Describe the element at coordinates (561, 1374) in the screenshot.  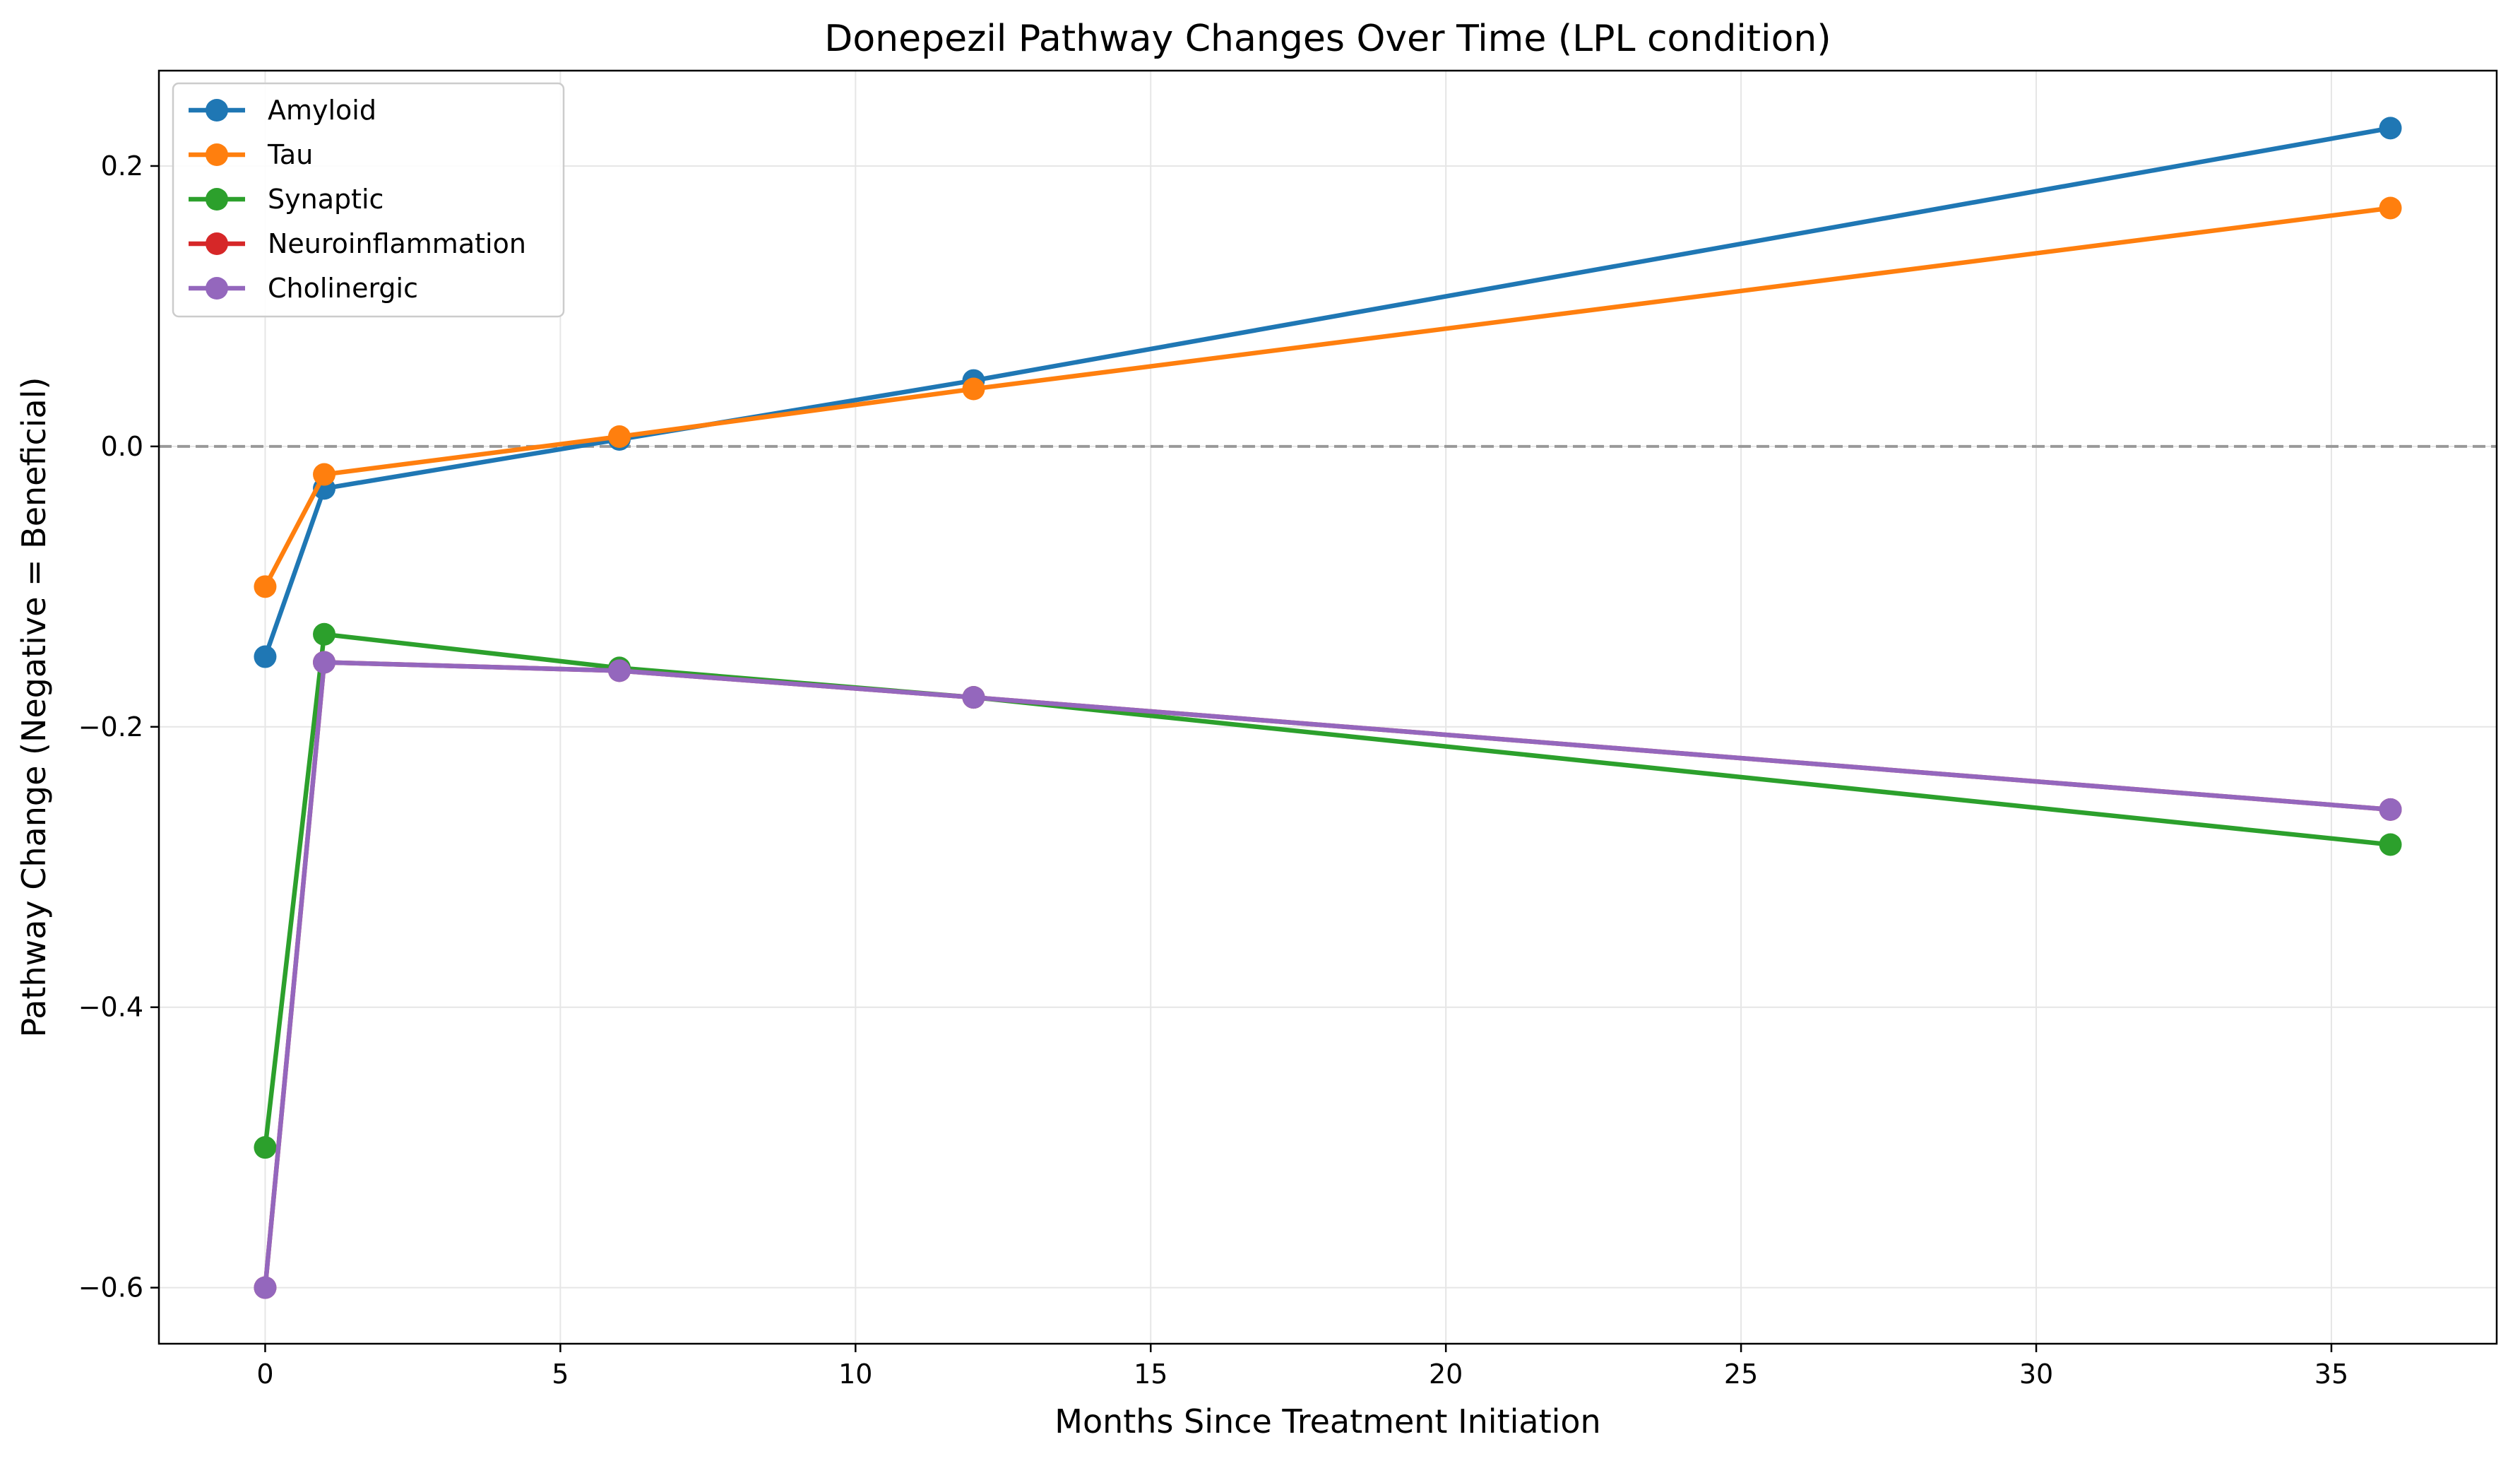
I see `x-tick-label: 5` at that location.